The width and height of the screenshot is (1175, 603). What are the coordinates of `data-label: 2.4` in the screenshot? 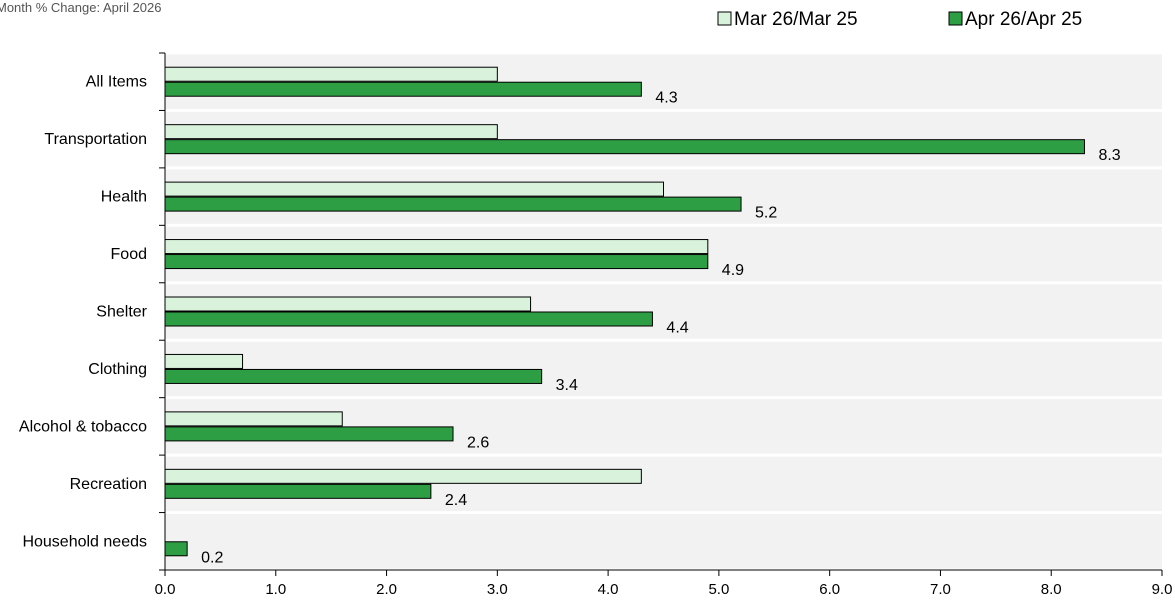 It's located at (456, 500).